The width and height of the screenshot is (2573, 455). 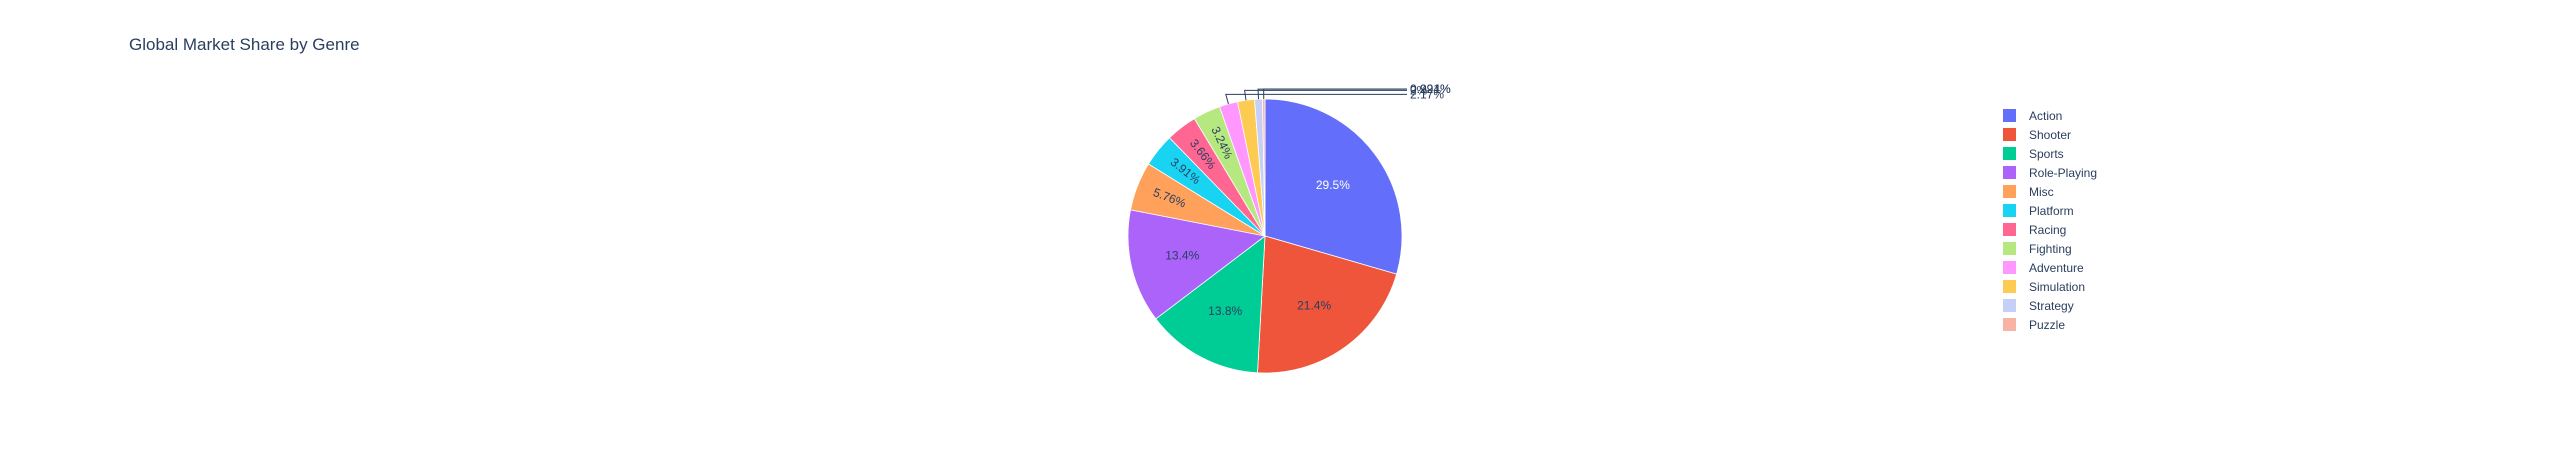 I want to click on legend-item-role-playing: Role-Playing, so click(x=2050, y=173).